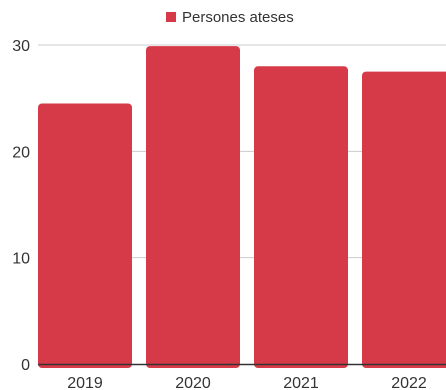 This screenshot has height=390, width=446. Describe the element at coordinates (21, 206) in the screenshot. I see `y-axis-ticks: 0 10 20 30` at that location.